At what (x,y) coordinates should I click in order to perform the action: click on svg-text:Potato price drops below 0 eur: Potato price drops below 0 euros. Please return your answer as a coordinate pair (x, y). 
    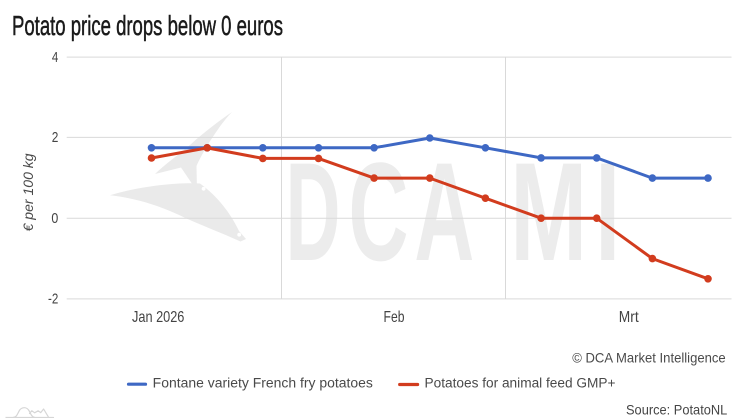
    Looking at the image, I should click on (147, 25).